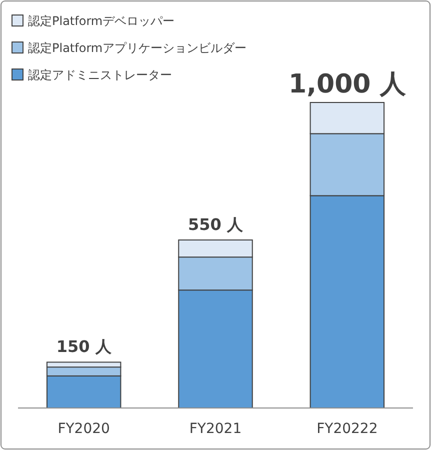  What do you see at coordinates (100, 75) in the screenshot?
I see `legend-label: 認定アドミニストレーター` at bounding box center [100, 75].